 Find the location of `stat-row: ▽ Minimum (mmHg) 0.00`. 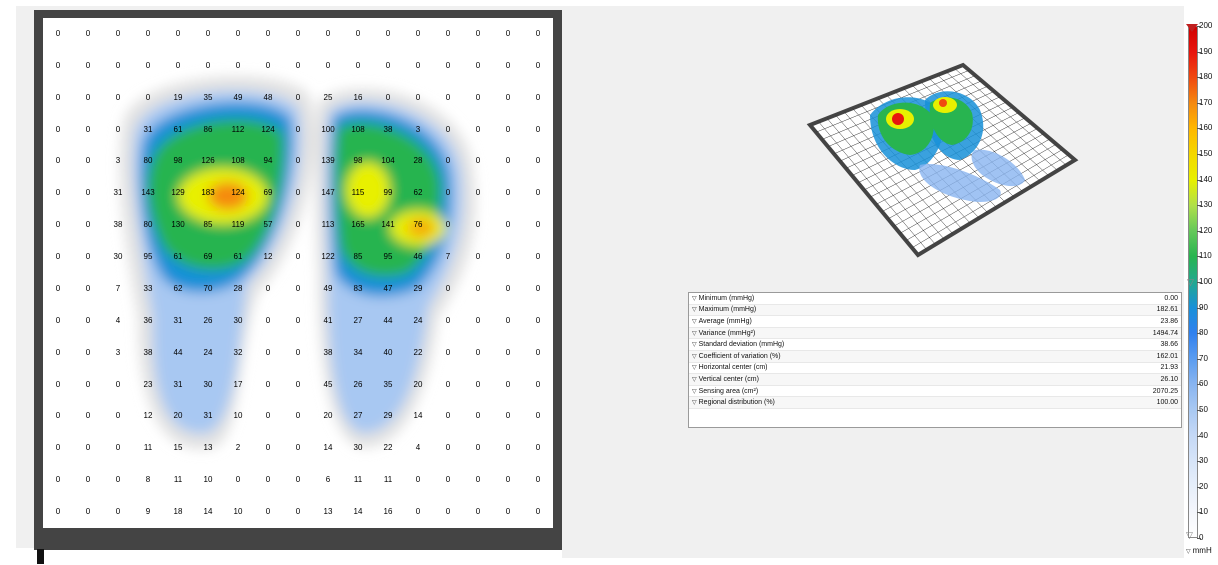

stat-row: ▽ Minimum (mmHg) 0.00 is located at coordinates (935, 299).